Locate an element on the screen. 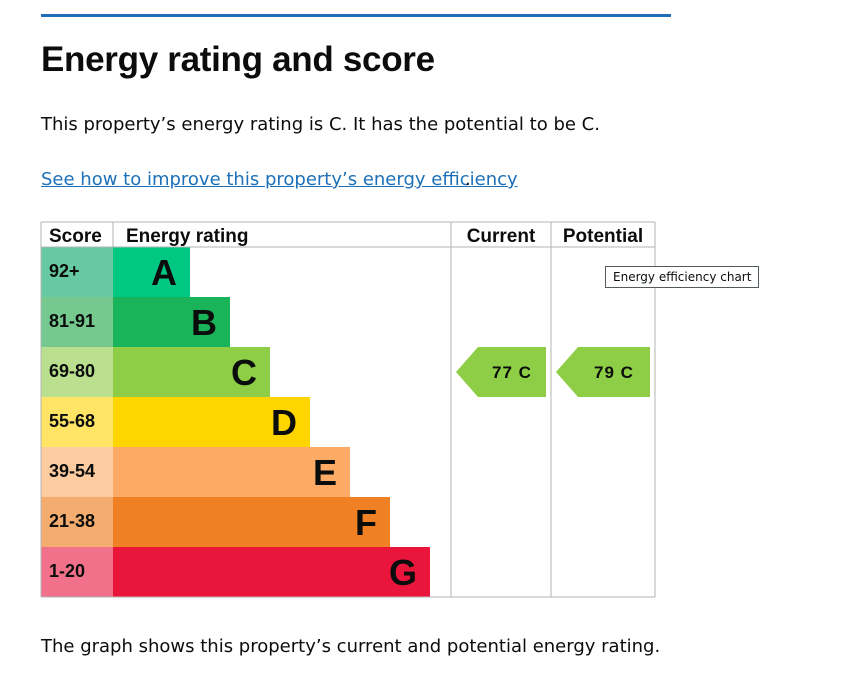  score-cell-b is located at coordinates (77, 322).